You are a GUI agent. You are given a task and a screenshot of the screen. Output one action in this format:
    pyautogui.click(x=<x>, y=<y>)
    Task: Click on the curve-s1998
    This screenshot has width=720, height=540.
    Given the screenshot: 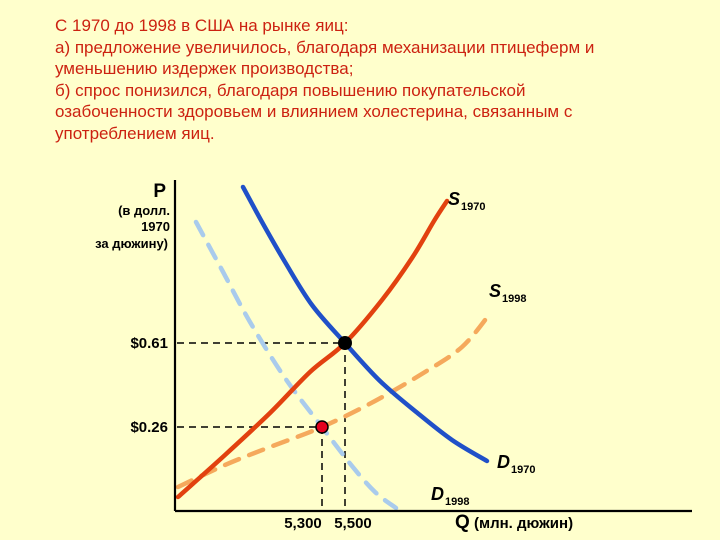 What is the action you would take?
    pyautogui.click(x=333, y=401)
    